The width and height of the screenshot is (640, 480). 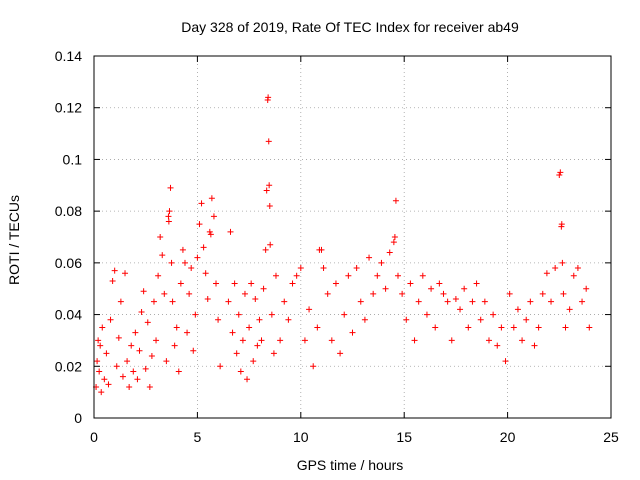 What do you see at coordinates (68, 56) in the screenshot?
I see `y-tick-label: 0.14` at bounding box center [68, 56].